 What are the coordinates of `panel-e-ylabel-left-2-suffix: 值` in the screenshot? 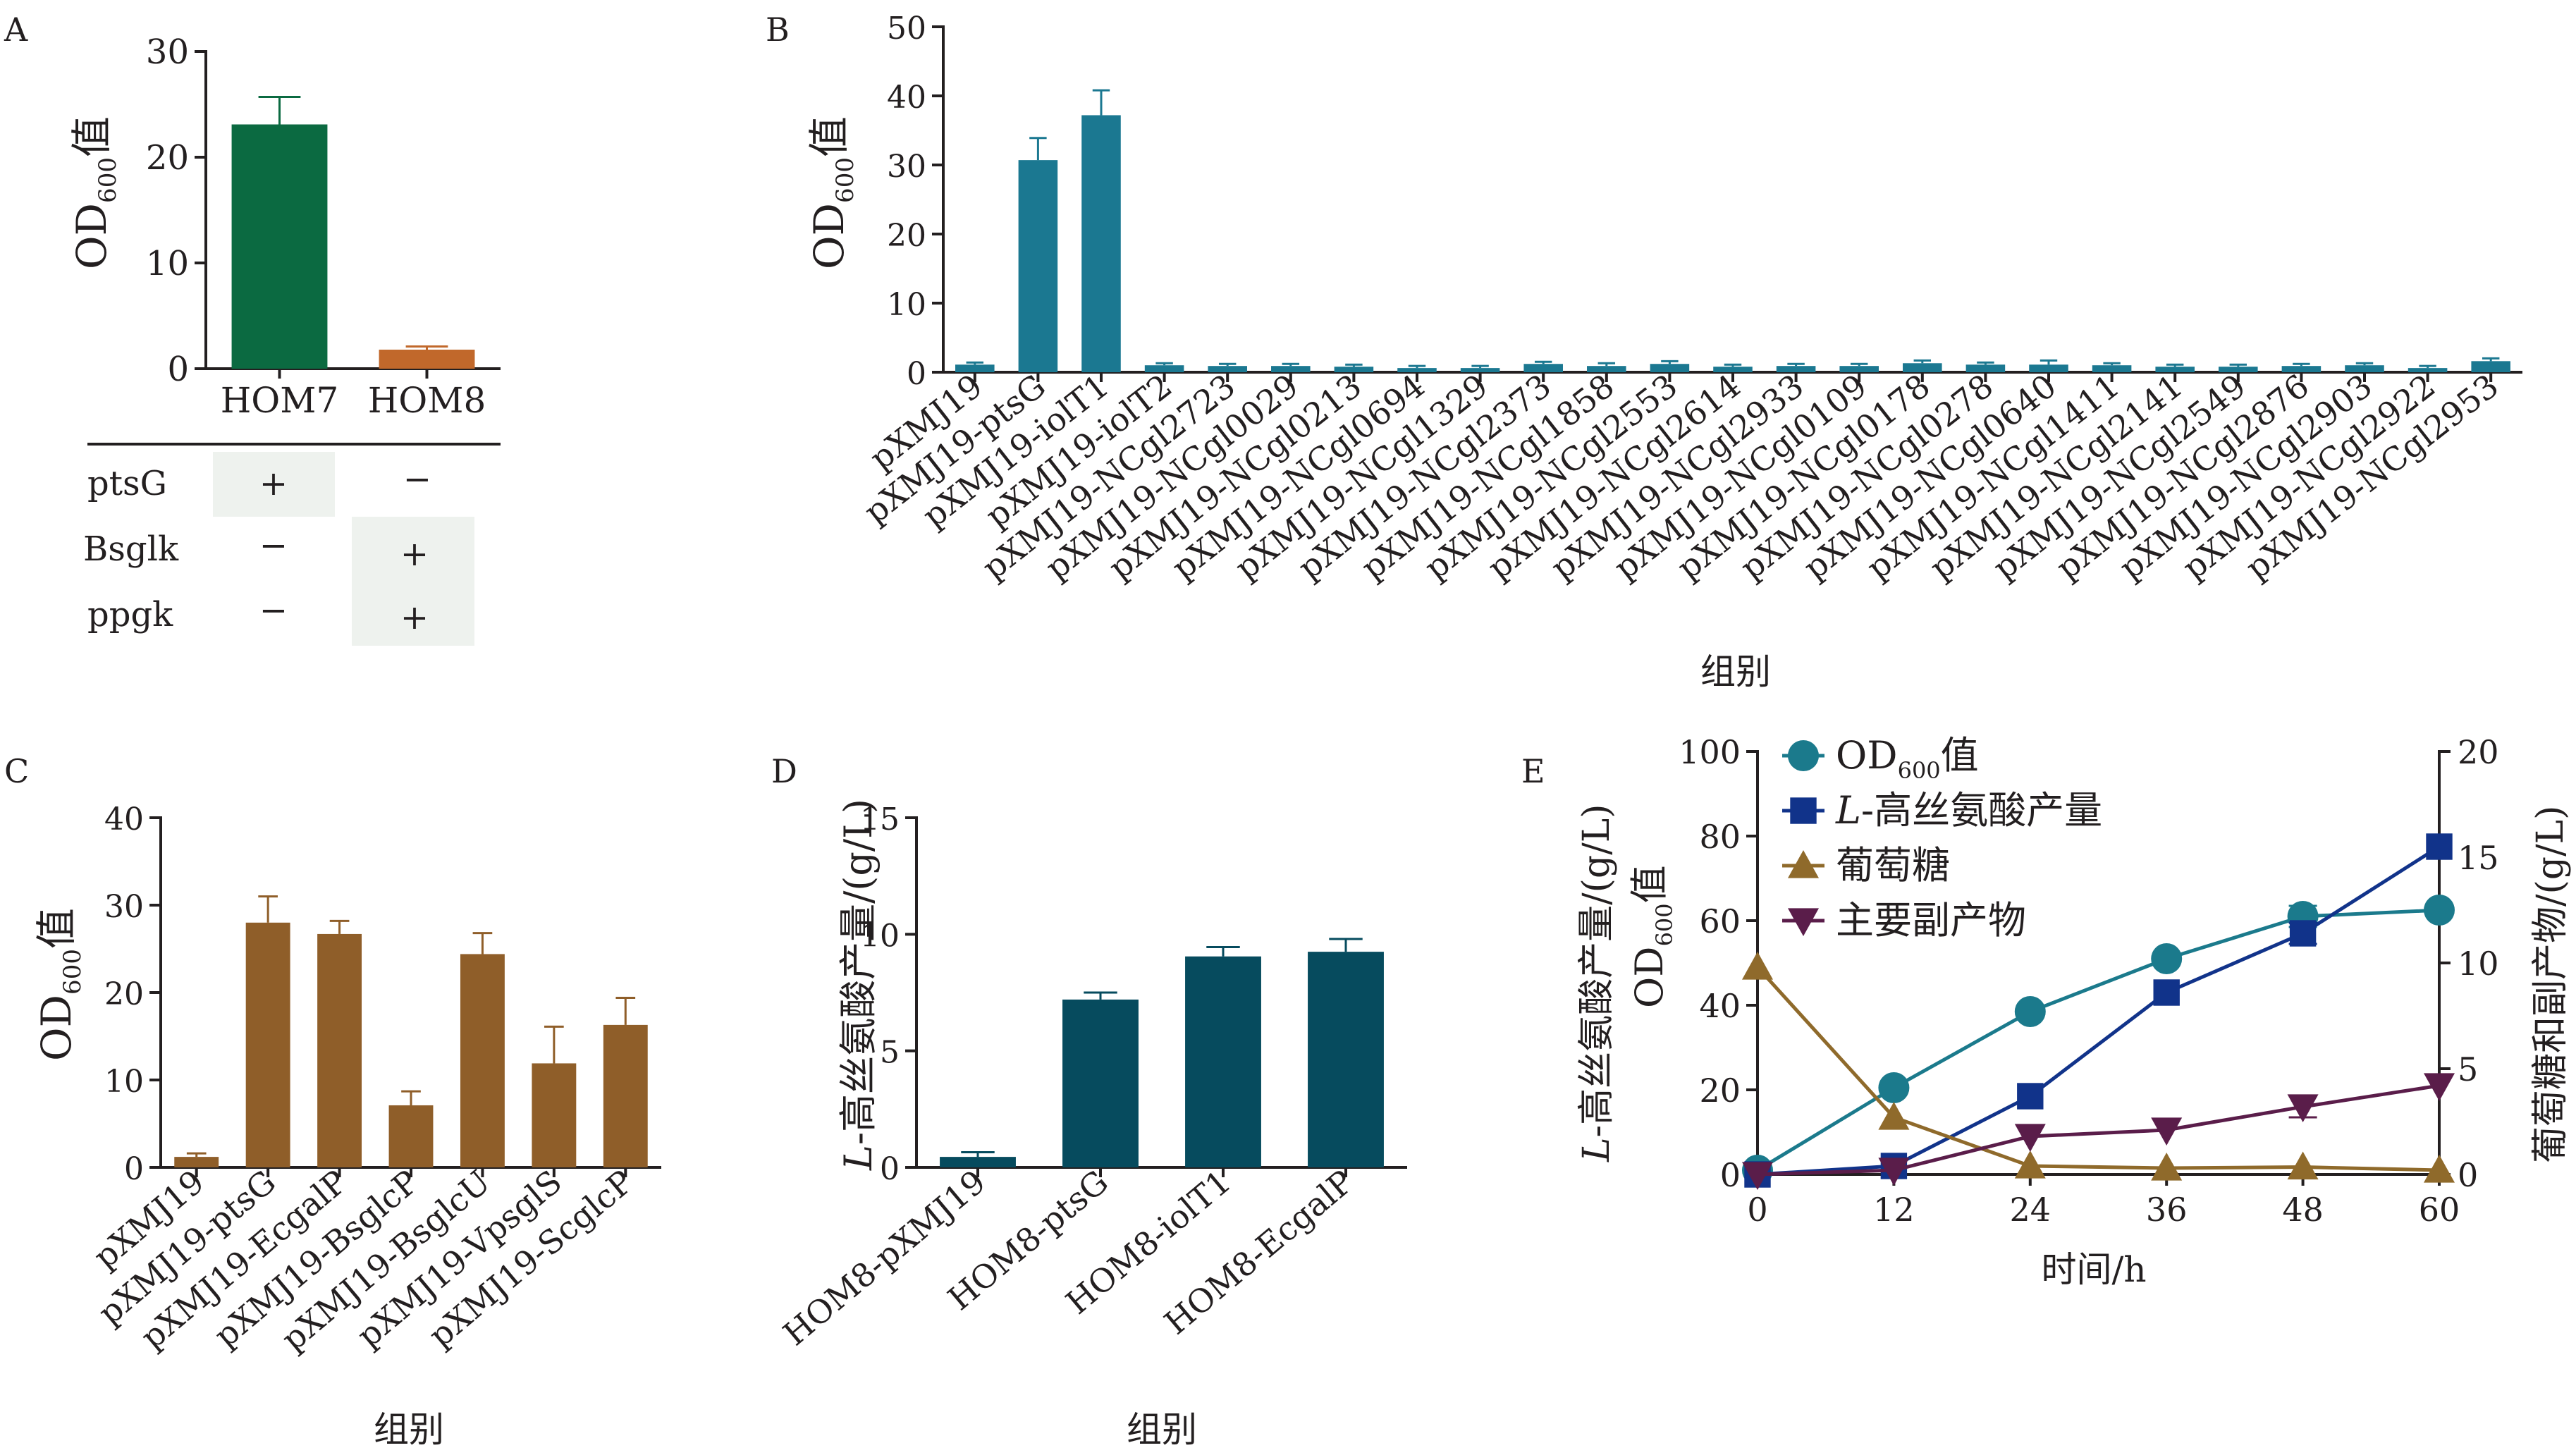 It's located at (1649, 884).